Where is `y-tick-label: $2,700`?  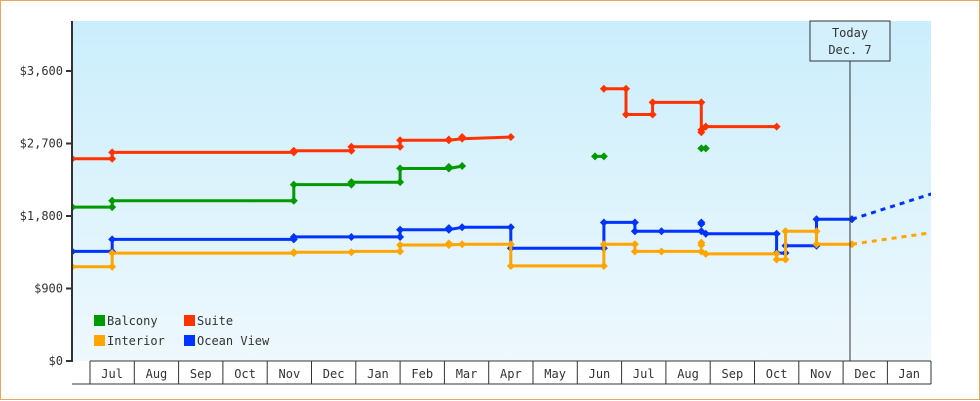 y-tick-label: $2,700 is located at coordinates (41, 144).